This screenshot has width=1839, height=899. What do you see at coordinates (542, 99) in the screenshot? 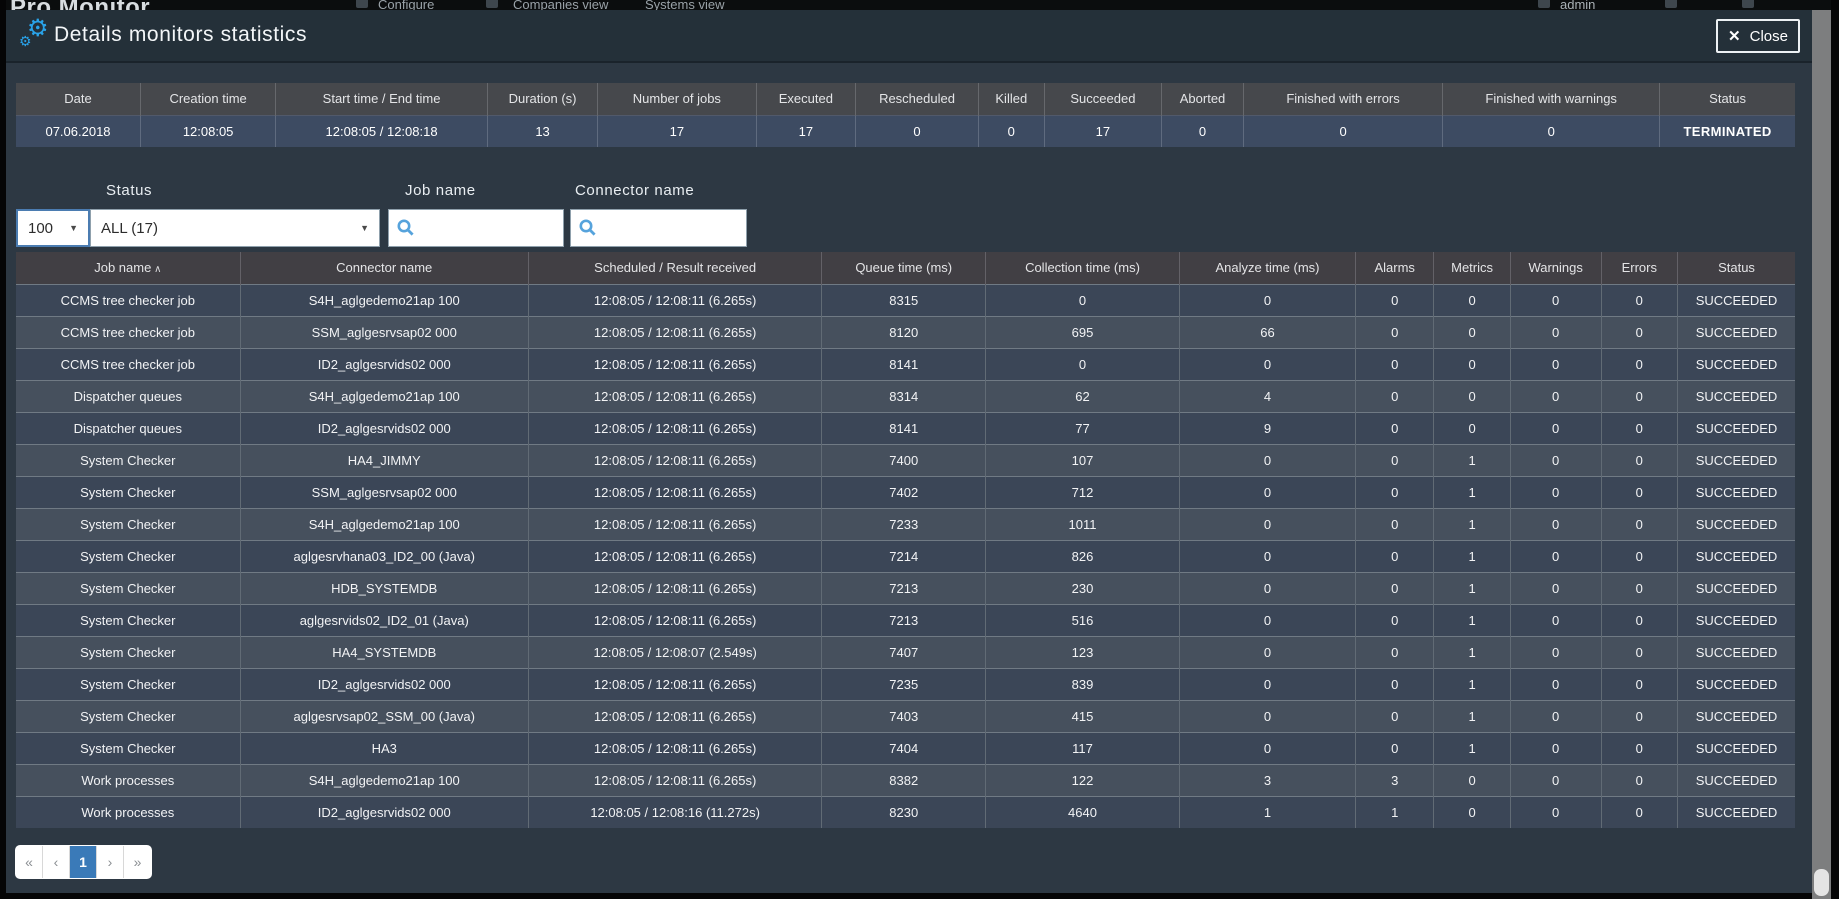
I see `column-header-duration-s: Duration (s)` at bounding box center [542, 99].